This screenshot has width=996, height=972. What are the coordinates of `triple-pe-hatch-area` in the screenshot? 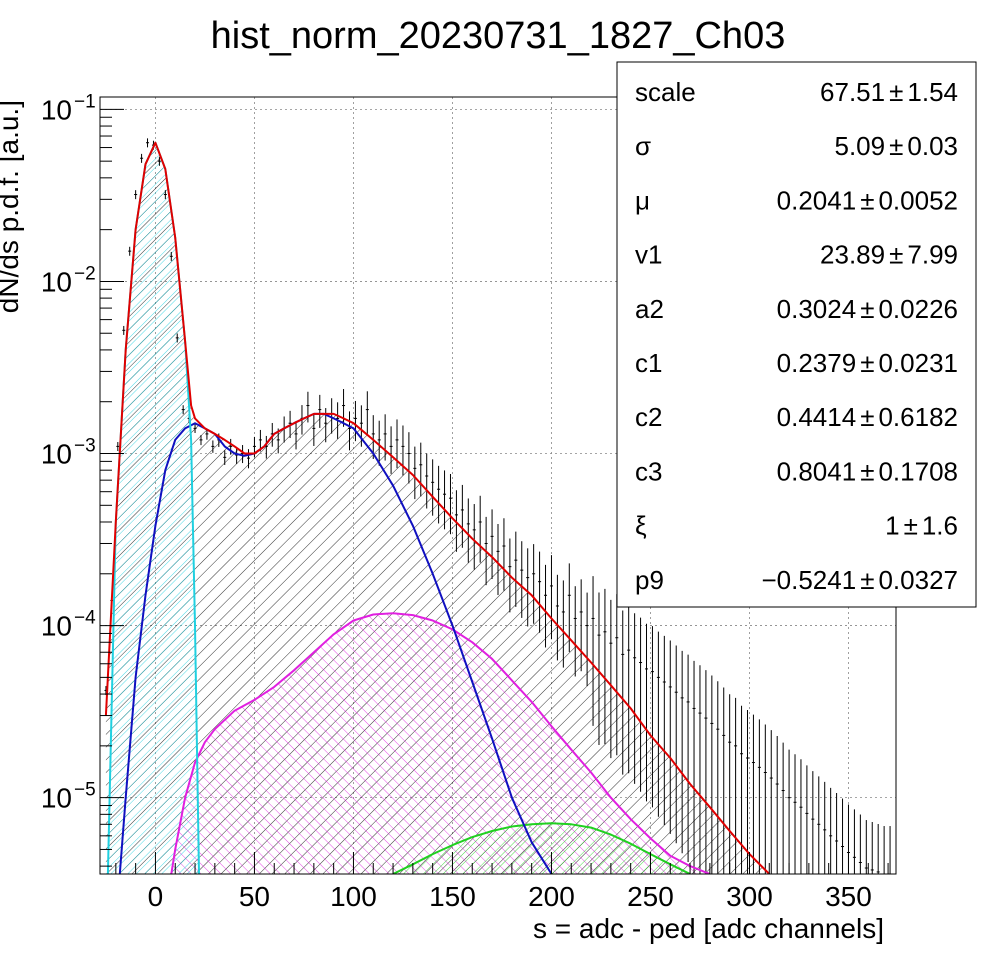 It's located at (542, 848).